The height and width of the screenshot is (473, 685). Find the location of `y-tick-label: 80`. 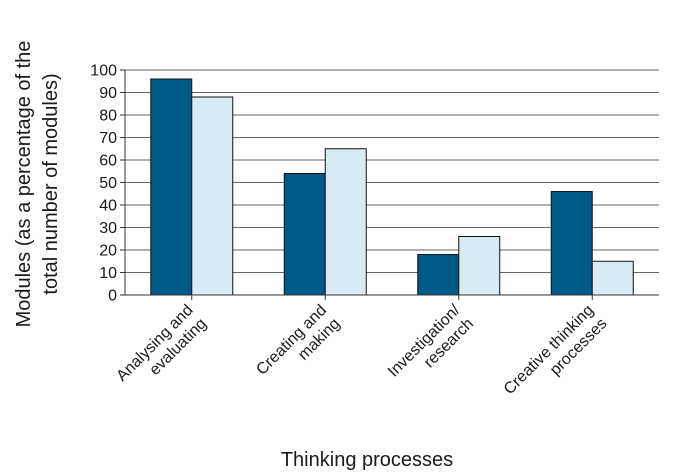

y-tick-label: 80 is located at coordinates (108, 116).